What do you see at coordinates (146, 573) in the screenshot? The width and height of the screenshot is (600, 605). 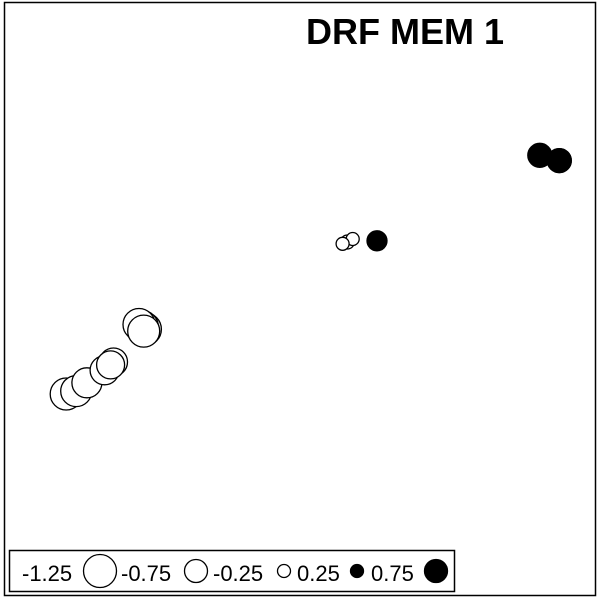 I see `legend-label-2: -0.75` at bounding box center [146, 573].